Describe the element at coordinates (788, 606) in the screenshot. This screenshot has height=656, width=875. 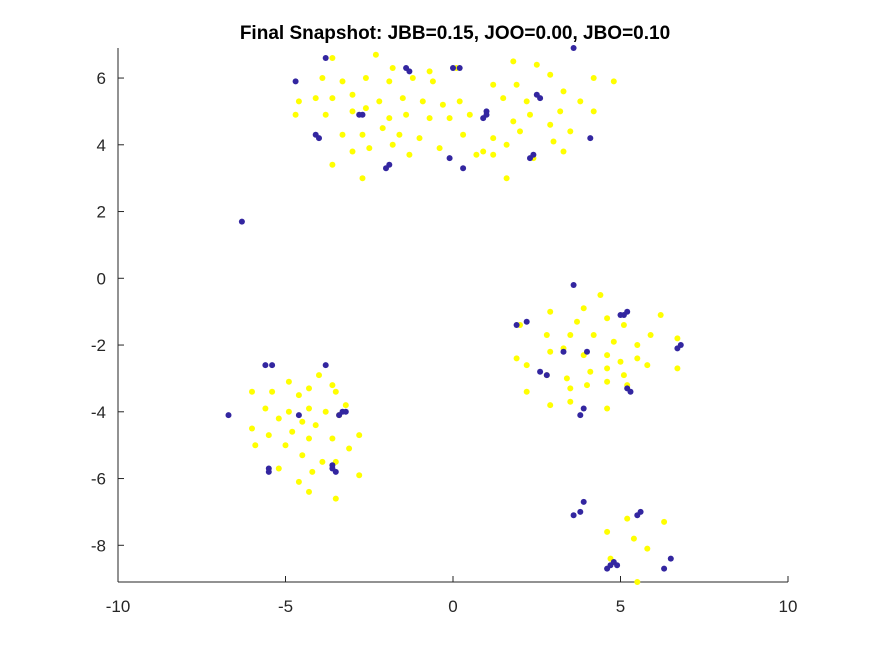
I see `x-tick-label: 10` at that location.